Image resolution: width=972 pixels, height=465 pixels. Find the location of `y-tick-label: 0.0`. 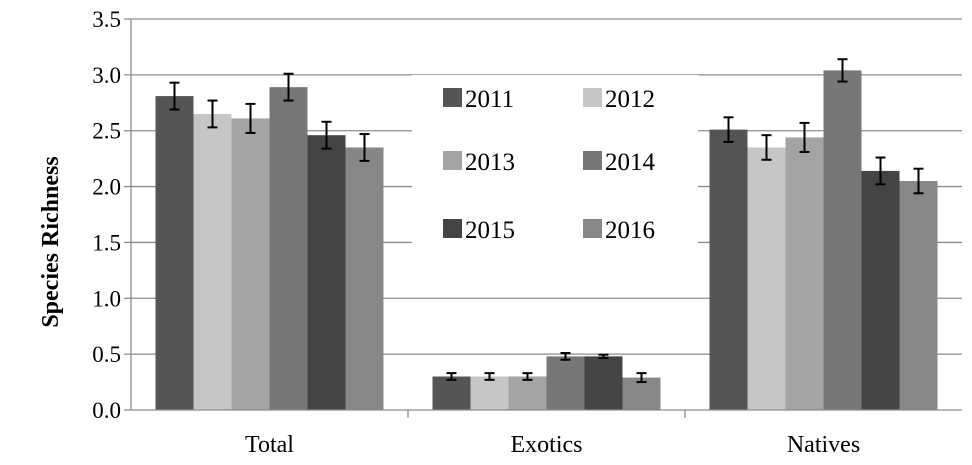

y-tick-label: 0.0 is located at coordinates (106, 410).